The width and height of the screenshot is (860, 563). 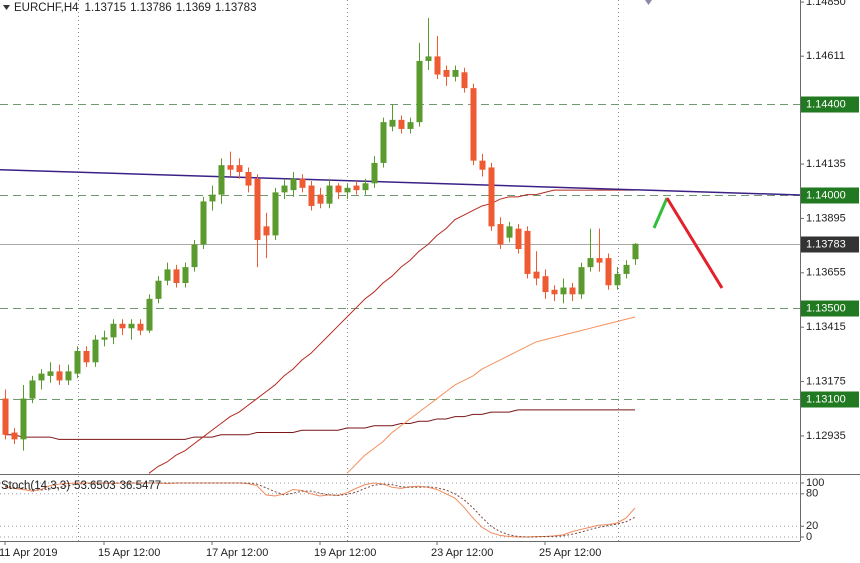 What do you see at coordinates (826, 399) in the screenshot?
I see `level-label: 1.13100` at bounding box center [826, 399].